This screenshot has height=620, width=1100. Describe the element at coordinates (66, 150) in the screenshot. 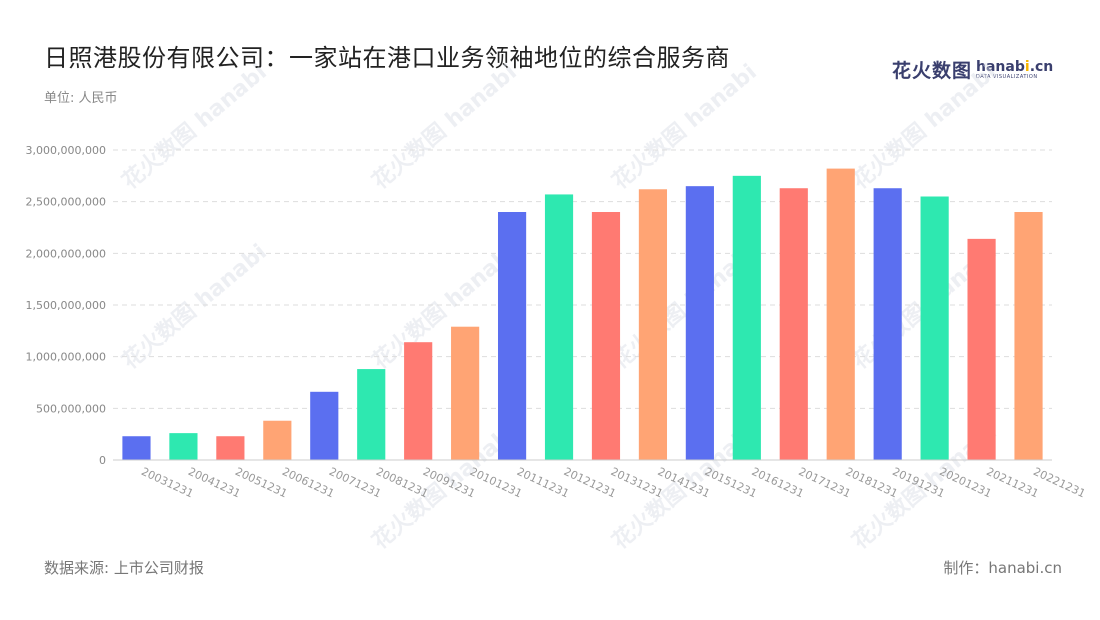

I see `y-tick-label: 3,000,000,000` at that location.